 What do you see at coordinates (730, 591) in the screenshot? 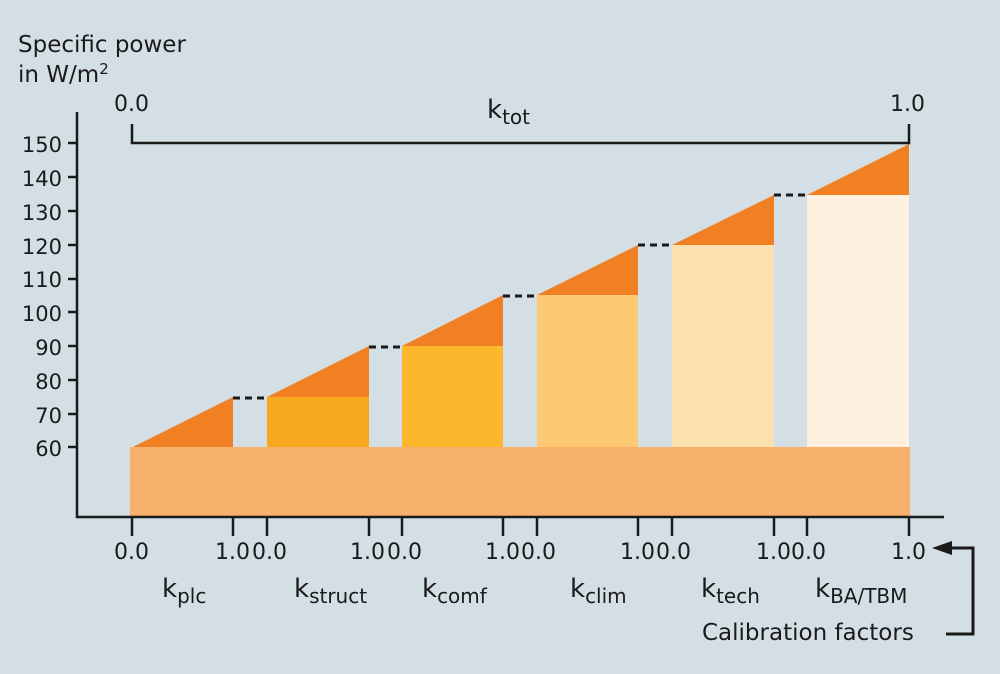
I see `category-label-tech: ktech` at bounding box center [730, 591].